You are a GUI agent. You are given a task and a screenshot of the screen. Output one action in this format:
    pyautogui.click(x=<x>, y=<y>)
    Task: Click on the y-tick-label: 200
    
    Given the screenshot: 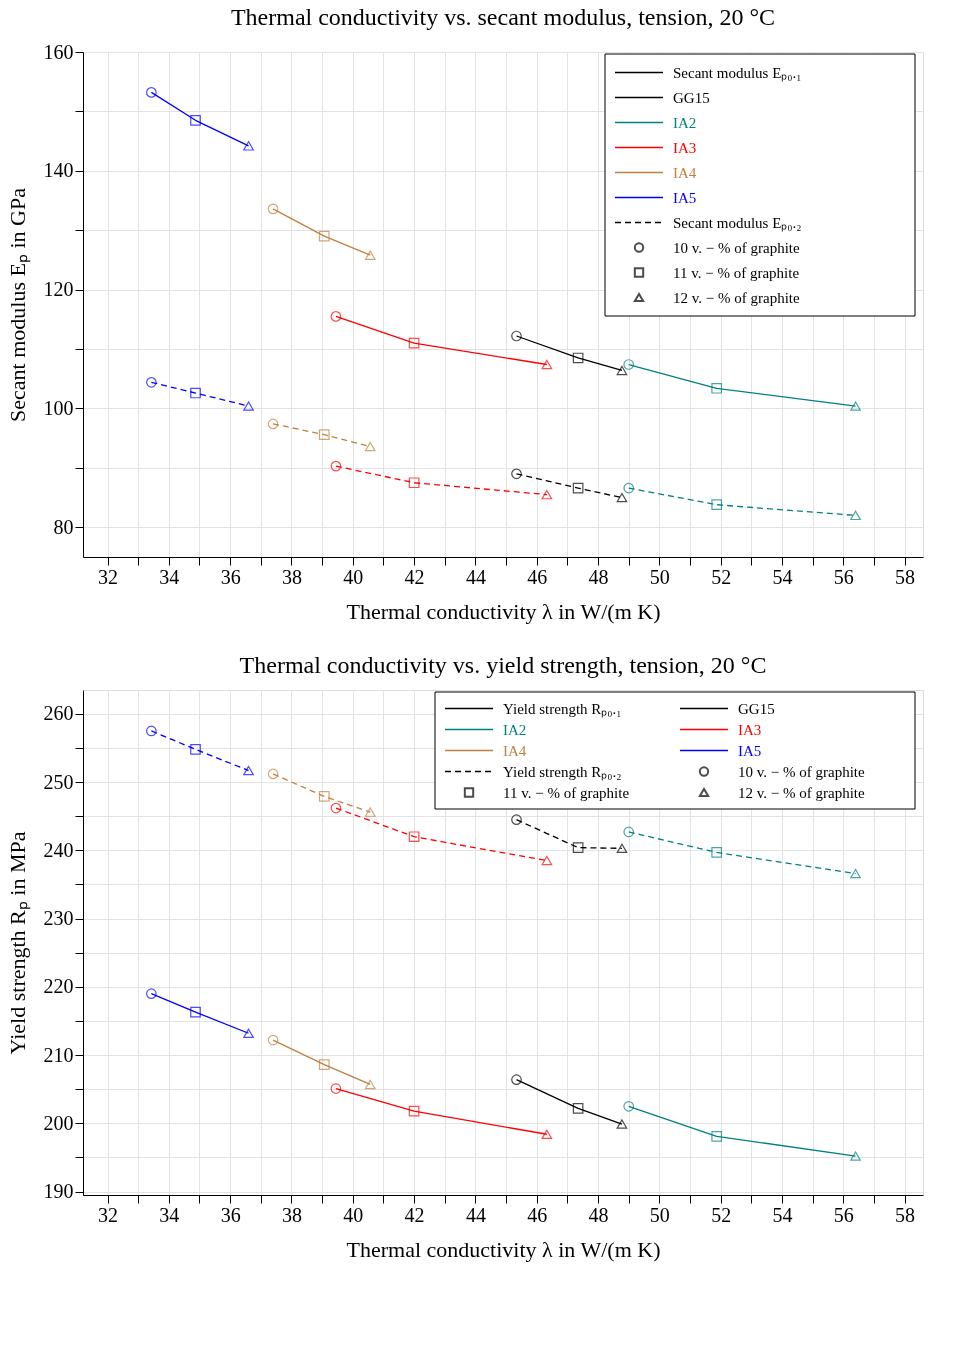 What is the action you would take?
    pyautogui.click(x=58, y=1122)
    